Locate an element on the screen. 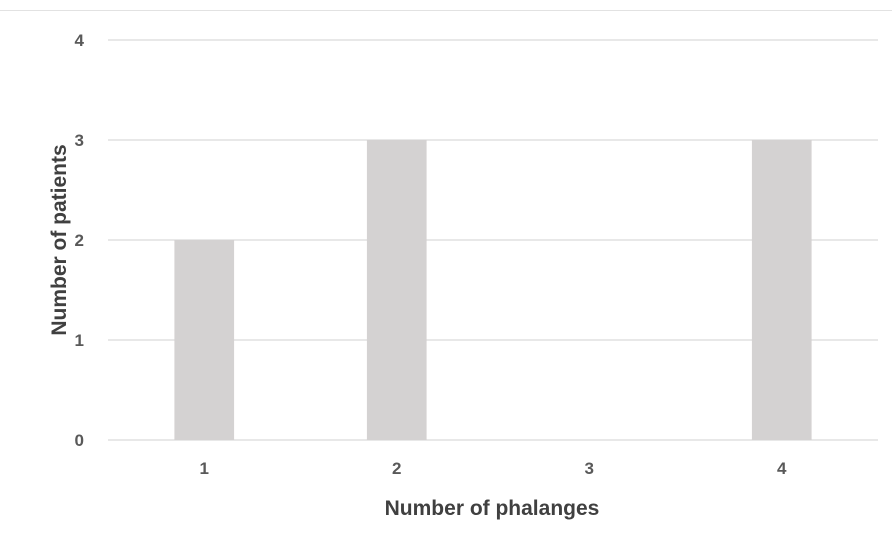 This screenshot has width=892, height=548. y-tick-label-2: 2 is located at coordinates (79, 240).